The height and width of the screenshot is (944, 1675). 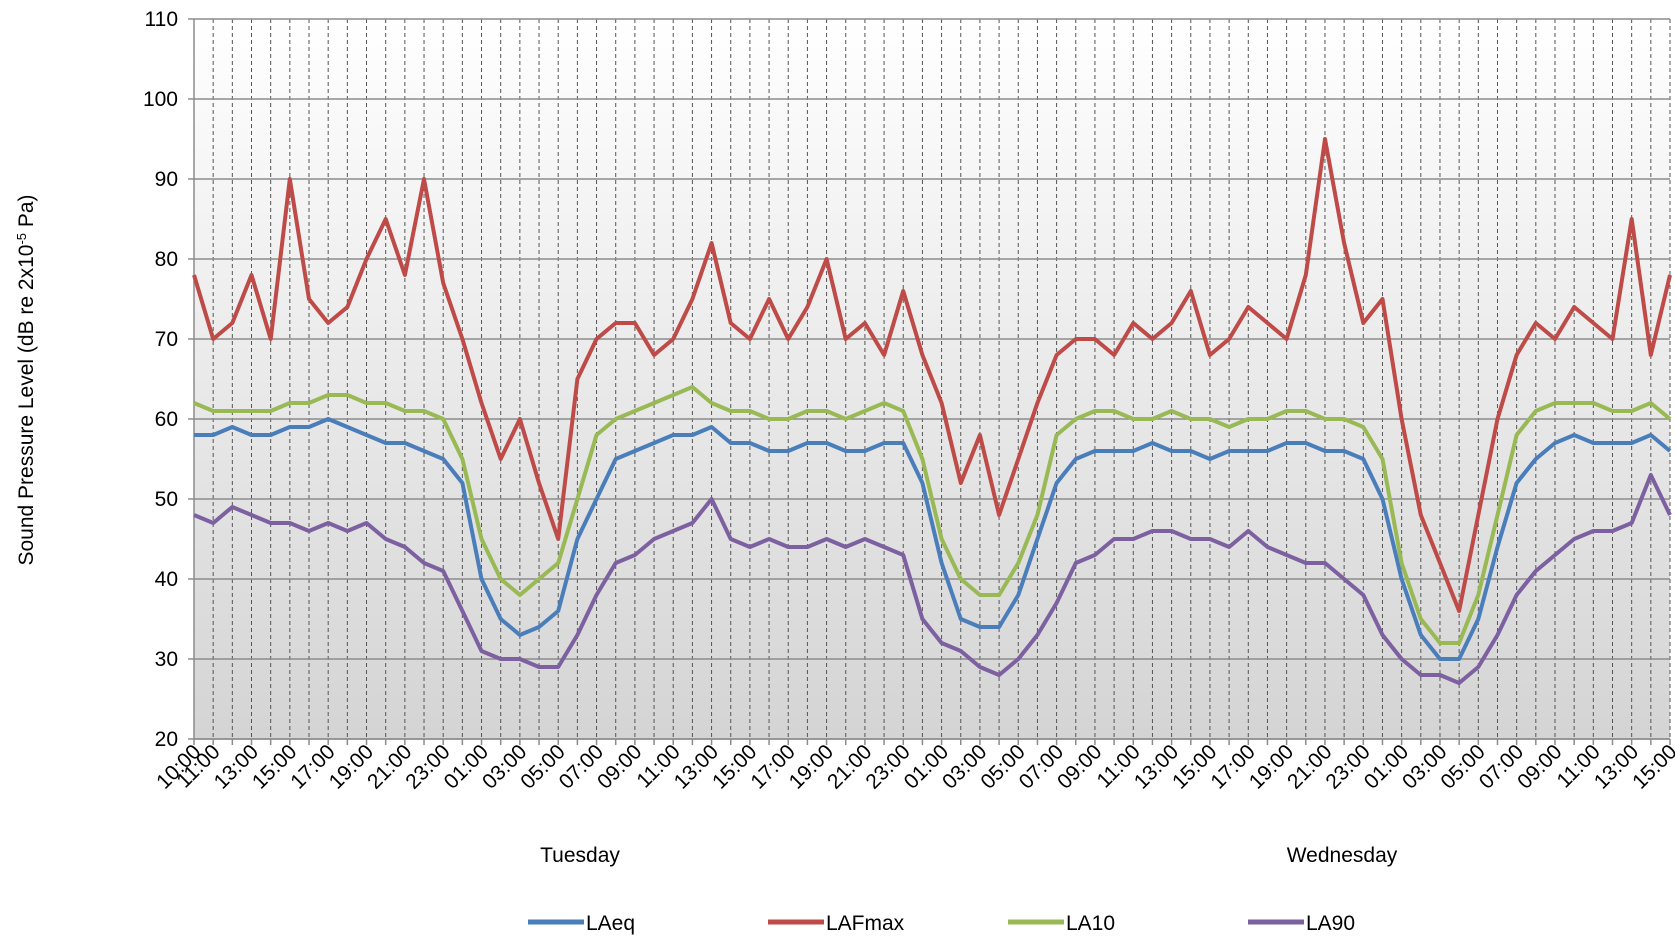 I want to click on y-tick-label: 100, so click(x=160, y=99).